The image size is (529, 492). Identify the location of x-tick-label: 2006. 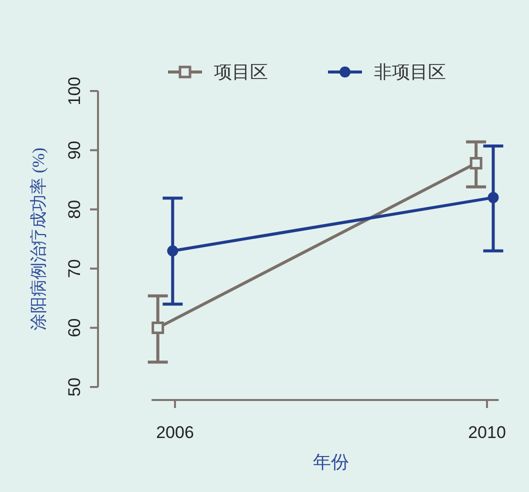
(175, 432).